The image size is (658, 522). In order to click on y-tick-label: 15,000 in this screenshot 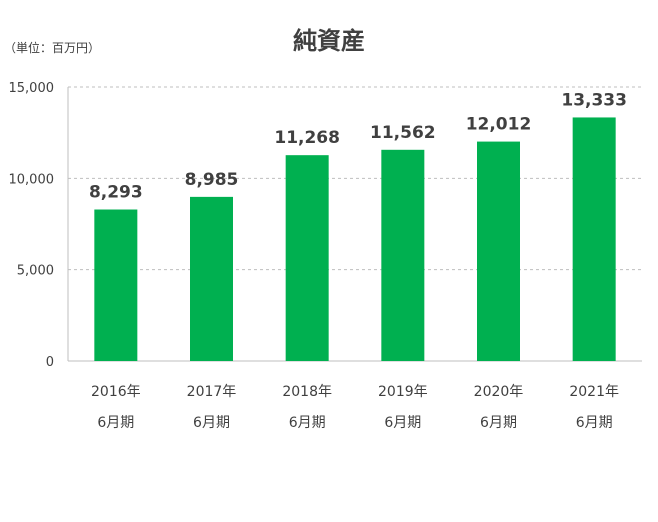, I will do `click(32, 88)`.